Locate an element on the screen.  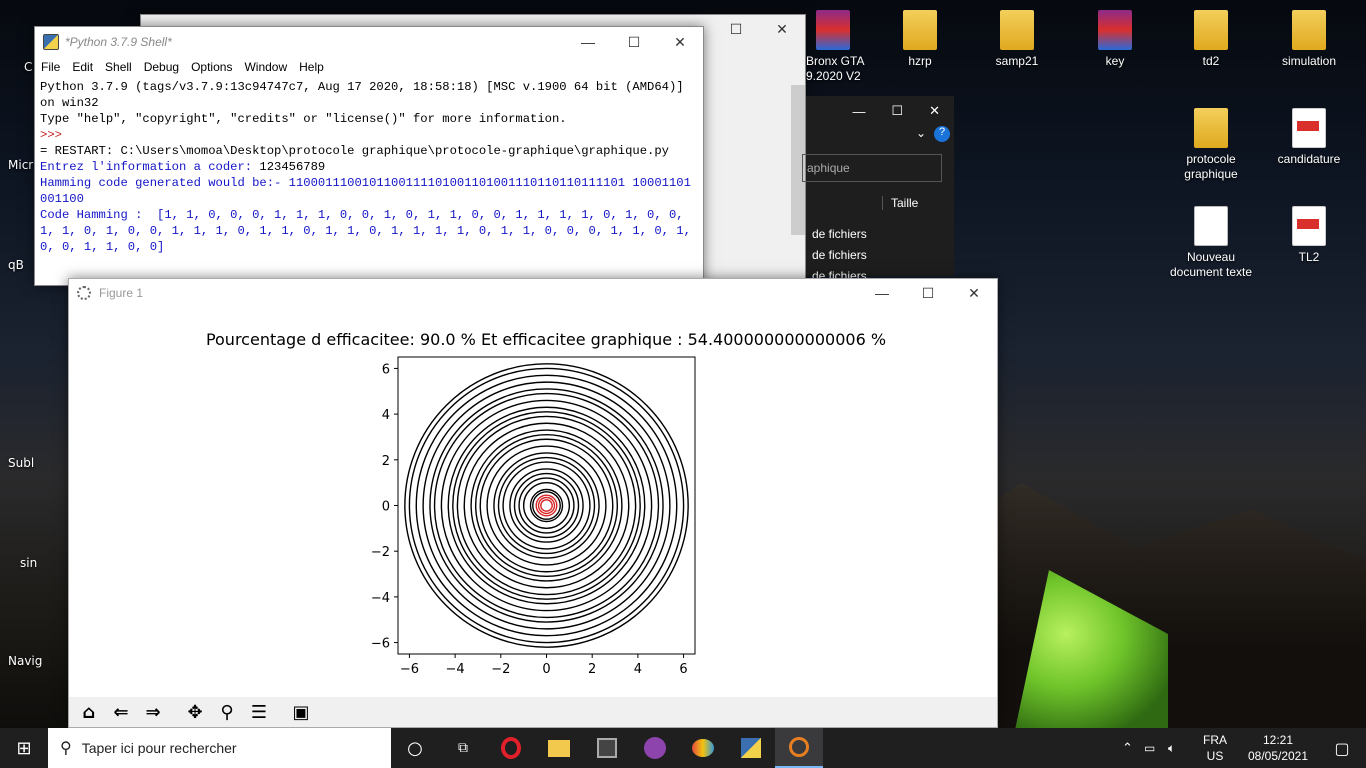
icon-label: hzrp is located at coordinates (920, 61).